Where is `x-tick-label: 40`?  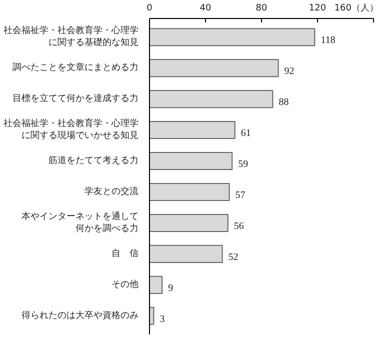 x-tick-label: 40 is located at coordinates (206, 9).